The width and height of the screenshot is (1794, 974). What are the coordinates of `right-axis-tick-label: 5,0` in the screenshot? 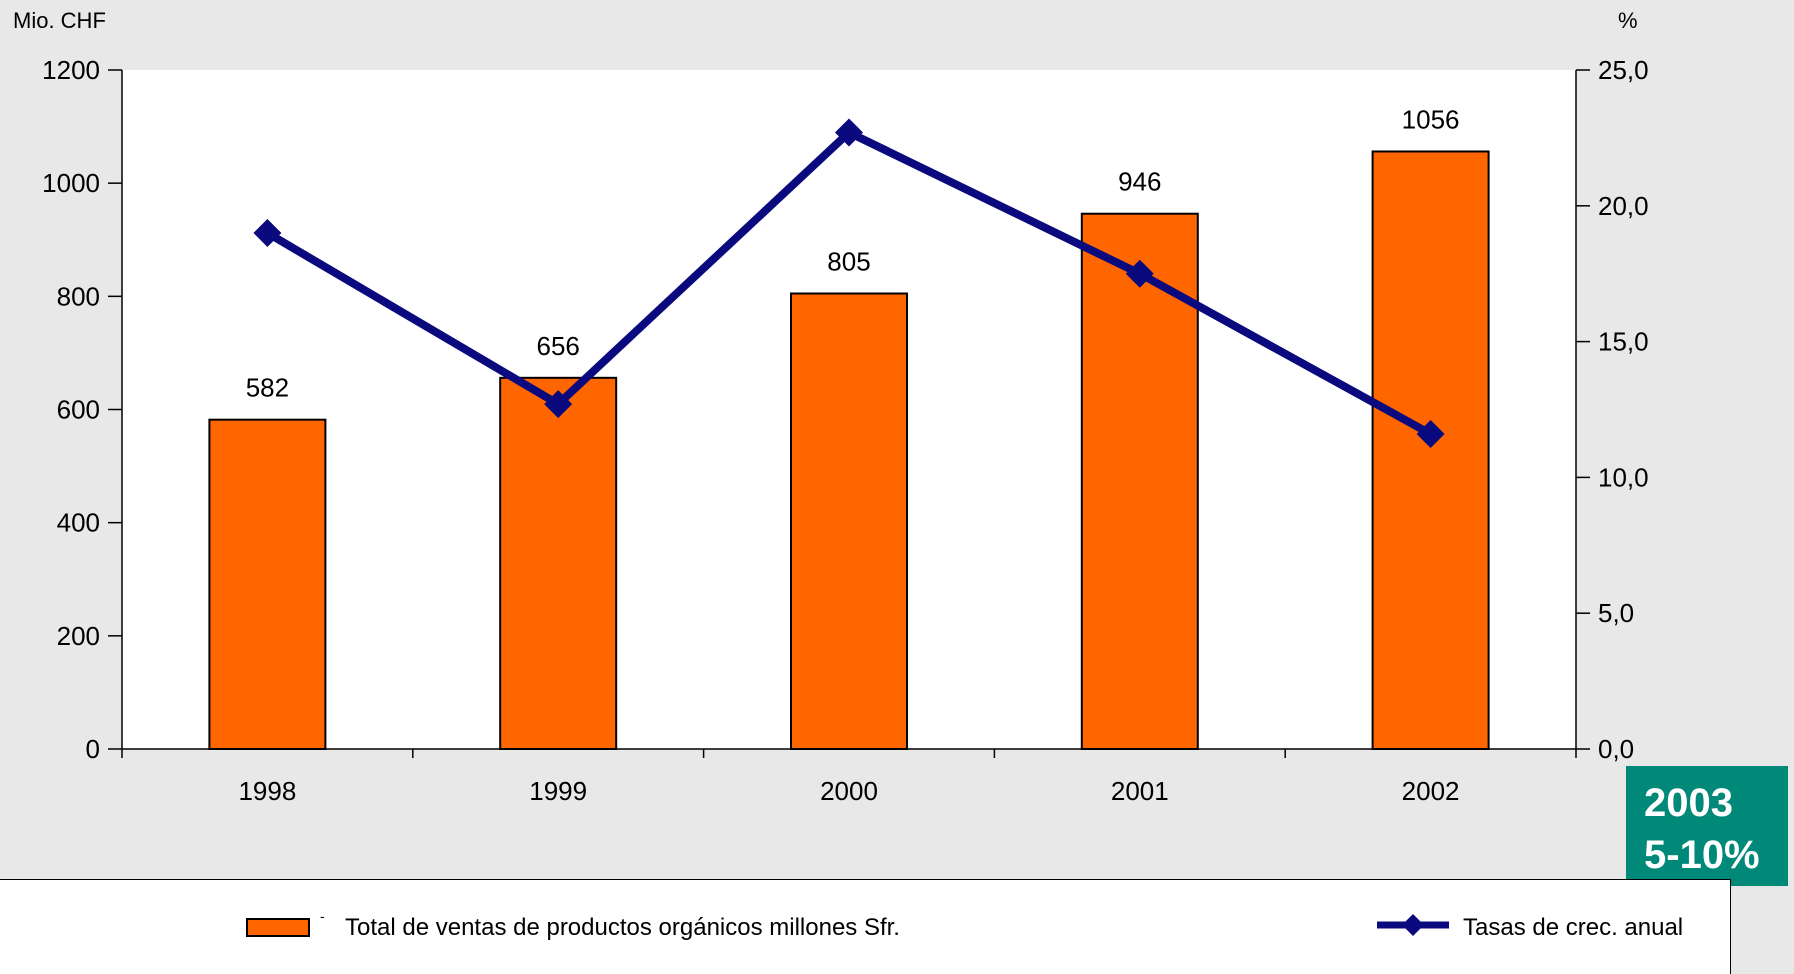 It's located at (1616, 613).